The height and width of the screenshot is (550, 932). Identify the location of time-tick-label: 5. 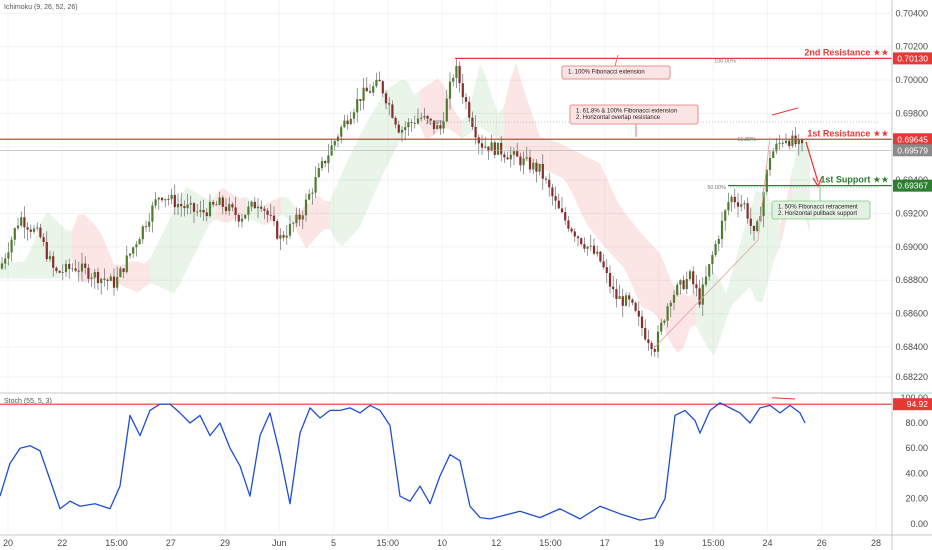
(333, 543).